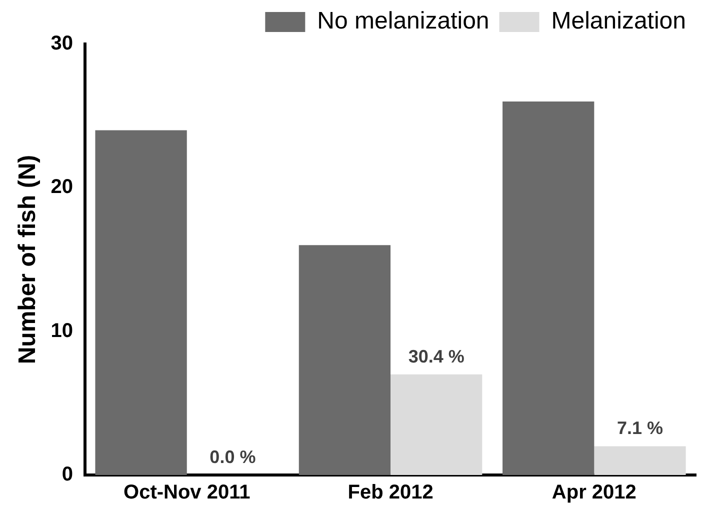  I want to click on annotation: 0.0 %, so click(233, 456).